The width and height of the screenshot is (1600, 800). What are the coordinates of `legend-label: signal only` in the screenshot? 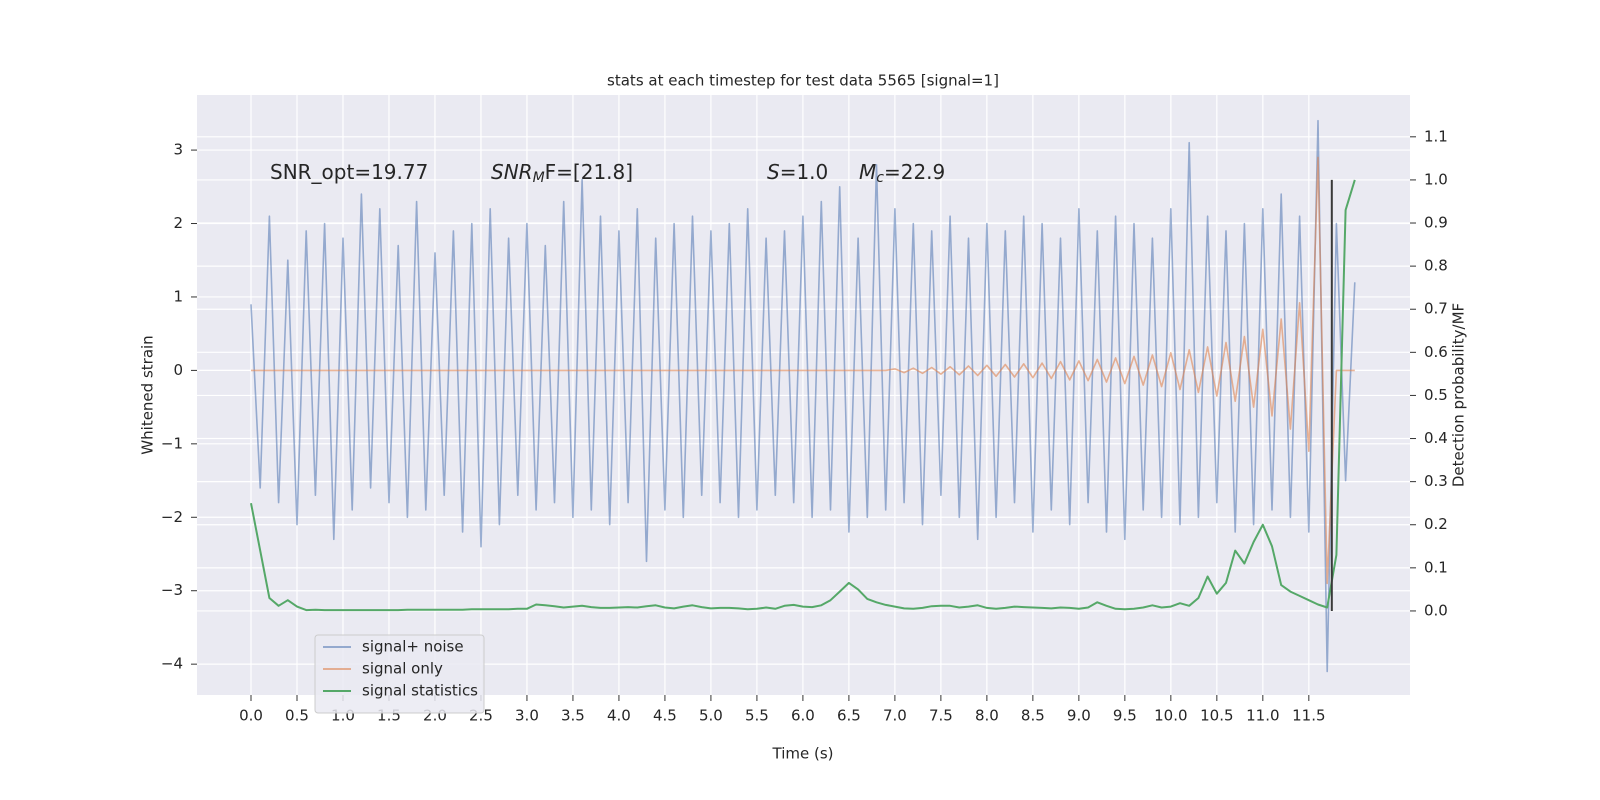 It's located at (402, 669).